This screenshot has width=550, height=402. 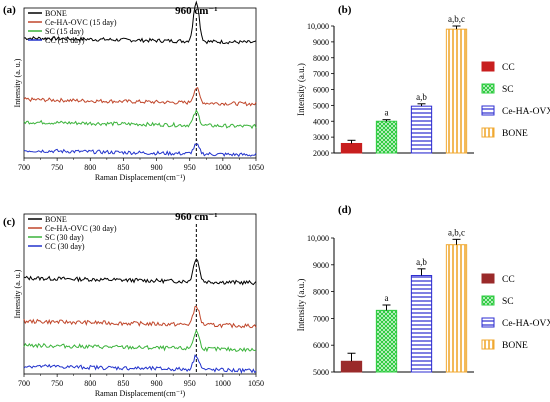 What do you see at coordinates (65, 40) in the screenshot?
I see `legend-label: CC (15 day)` at bounding box center [65, 40].